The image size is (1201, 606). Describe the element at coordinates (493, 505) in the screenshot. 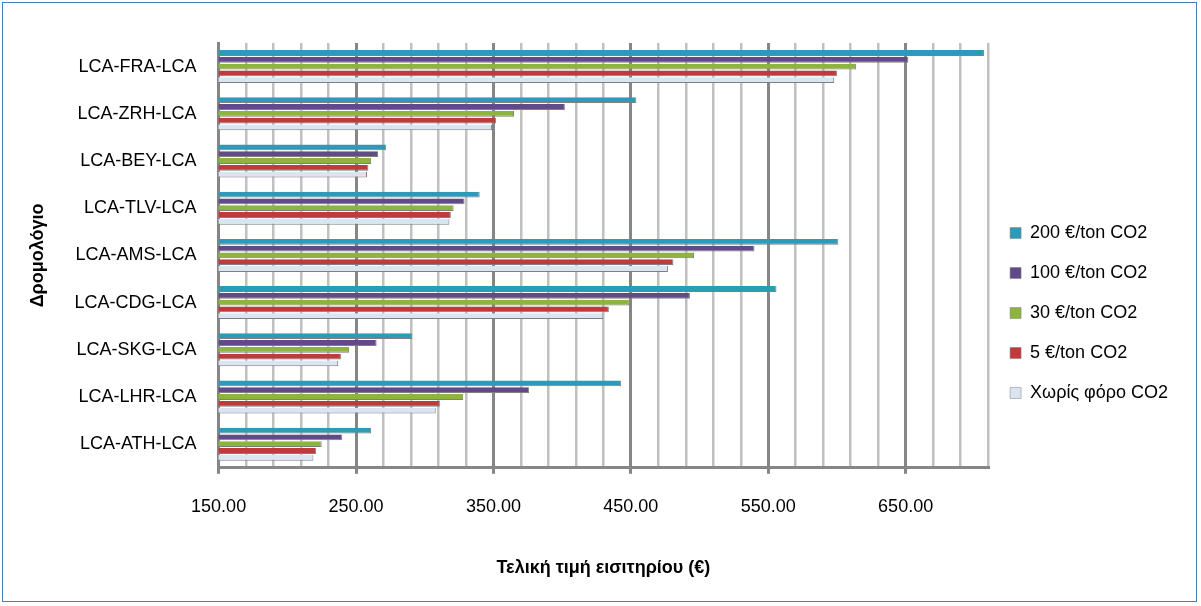

I see `x-tick-label: 350.00` at that location.